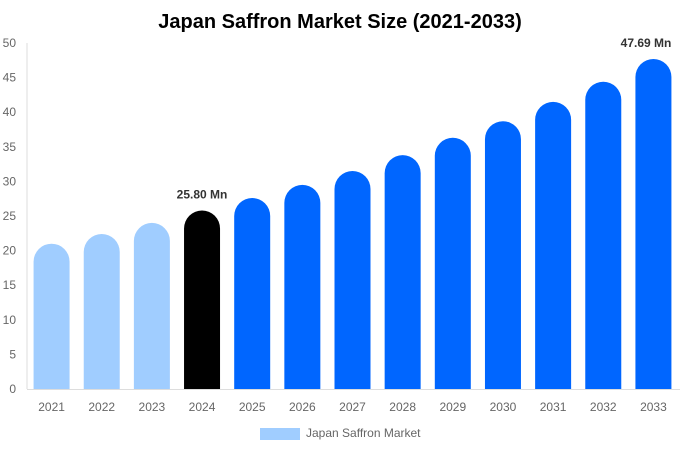 The image size is (680, 450). I want to click on bar-2028, so click(402, 272).